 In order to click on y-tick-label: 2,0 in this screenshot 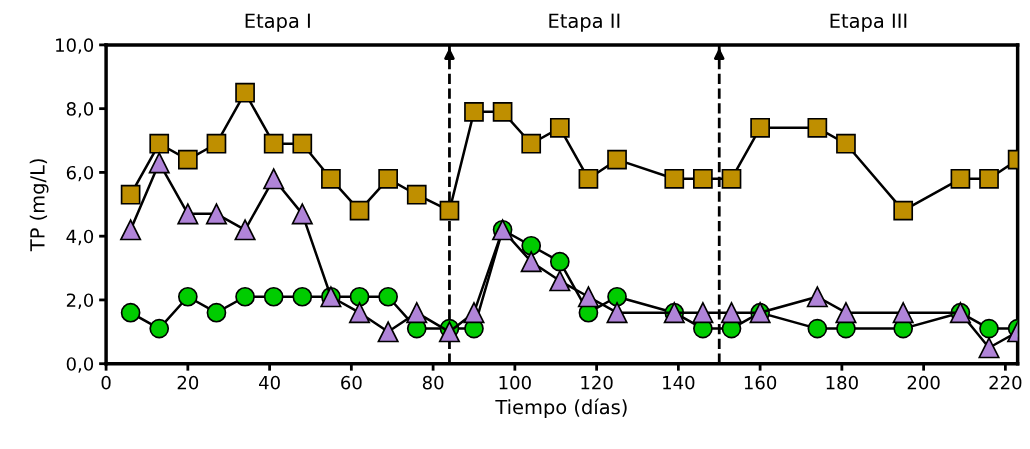, I will do `click(80, 301)`.